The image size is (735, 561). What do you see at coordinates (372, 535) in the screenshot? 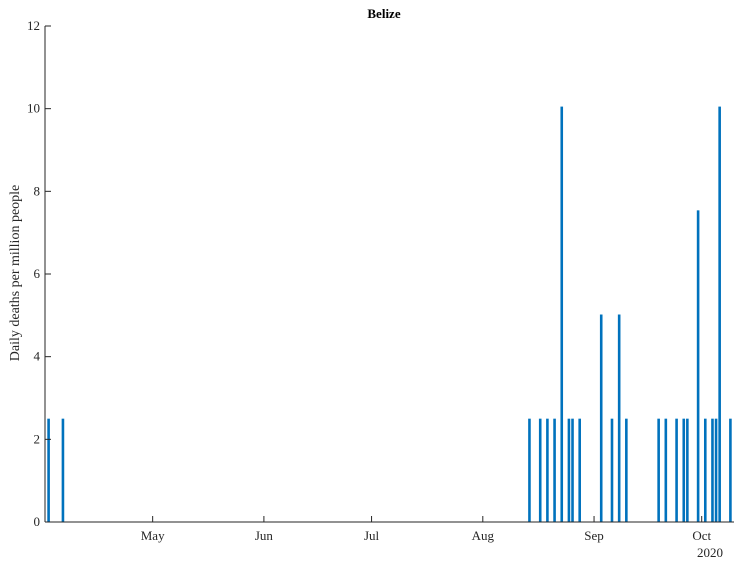
I see `x-tick-label: Jul` at bounding box center [372, 535].